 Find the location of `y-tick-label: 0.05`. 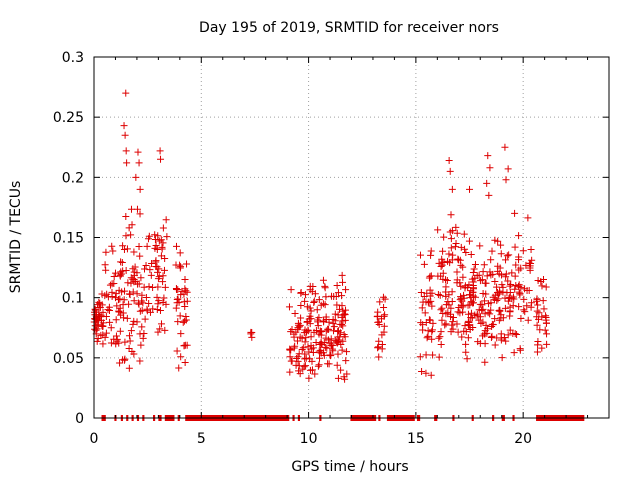

y-tick-label: 0.05 is located at coordinates (68, 359).